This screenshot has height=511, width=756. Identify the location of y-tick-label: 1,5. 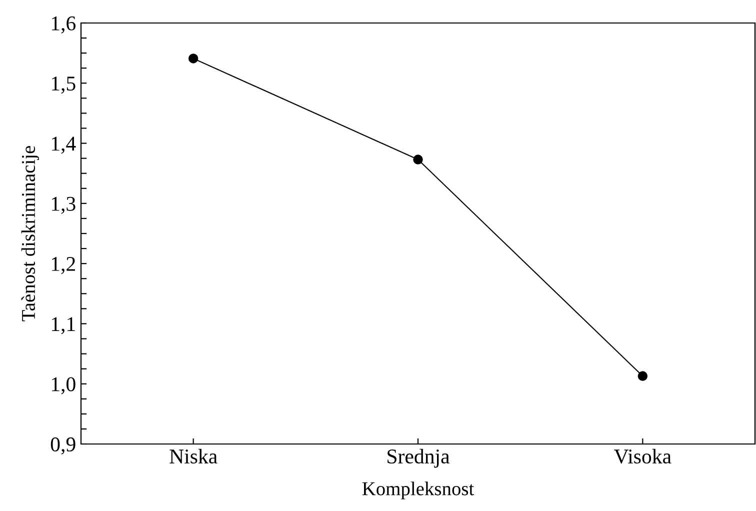
(64, 85).